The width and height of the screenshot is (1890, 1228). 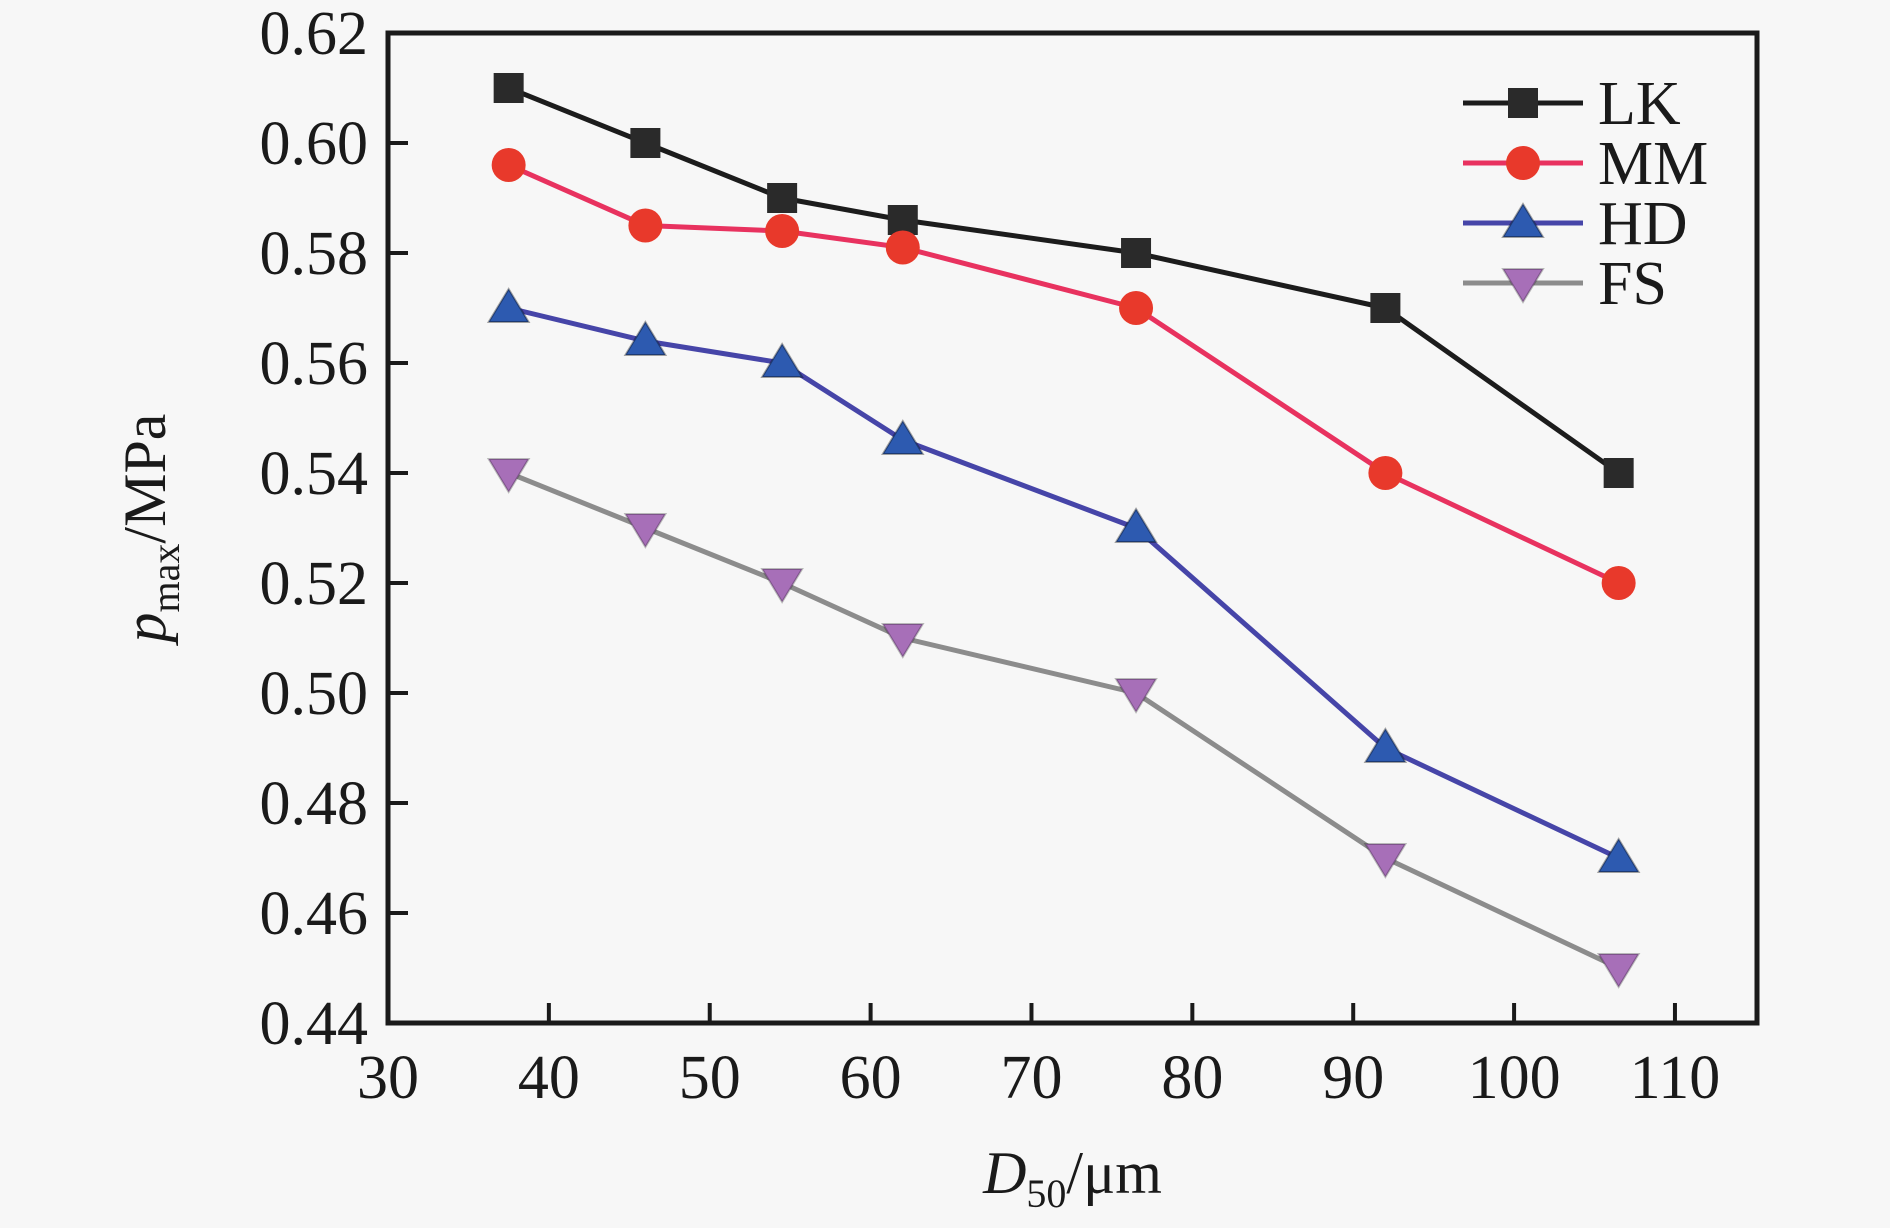 What do you see at coordinates (1523, 103) in the screenshot?
I see `legend-LK-marker` at bounding box center [1523, 103].